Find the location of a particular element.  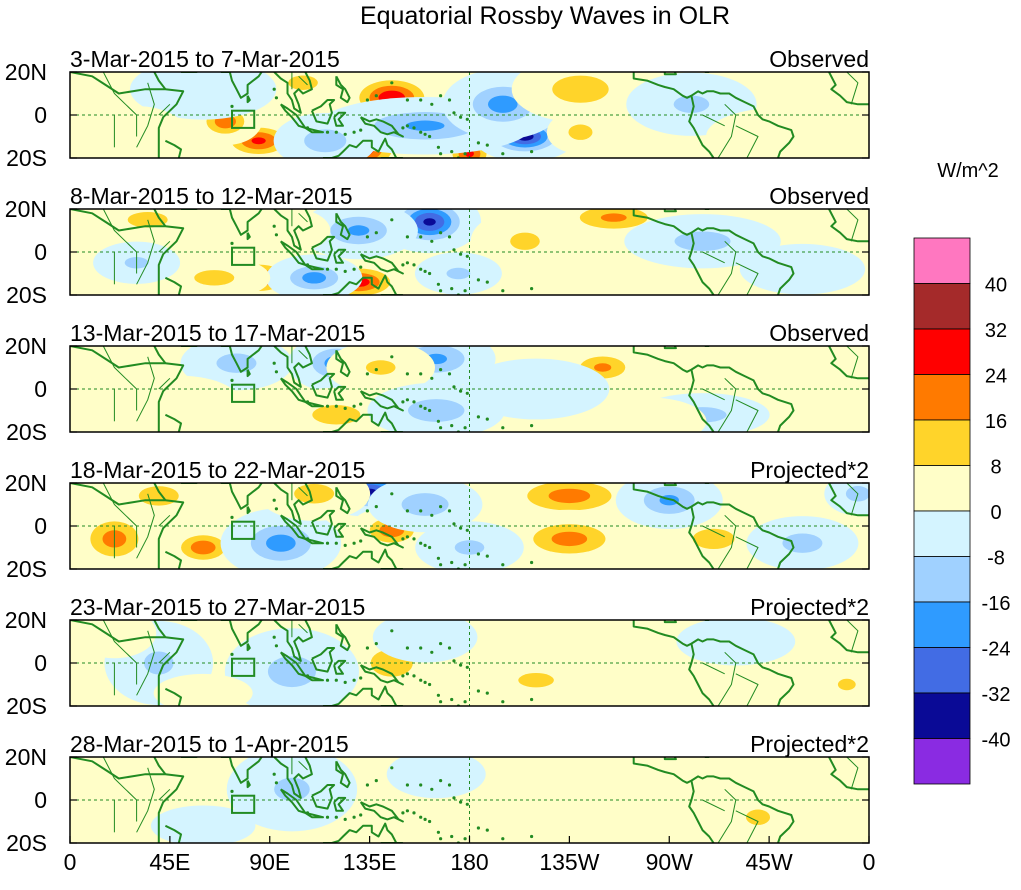

colorbar-level-label: -32 is located at coordinates (996, 695).